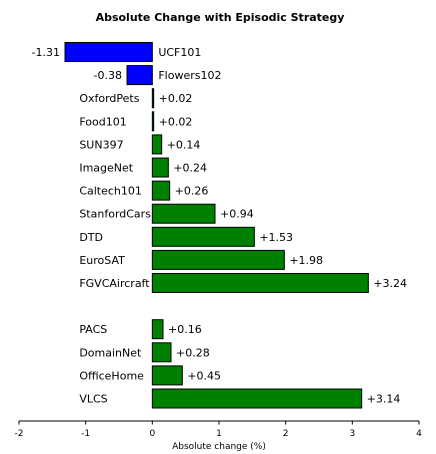  I want to click on x-tick-label: 4, so click(419, 434).